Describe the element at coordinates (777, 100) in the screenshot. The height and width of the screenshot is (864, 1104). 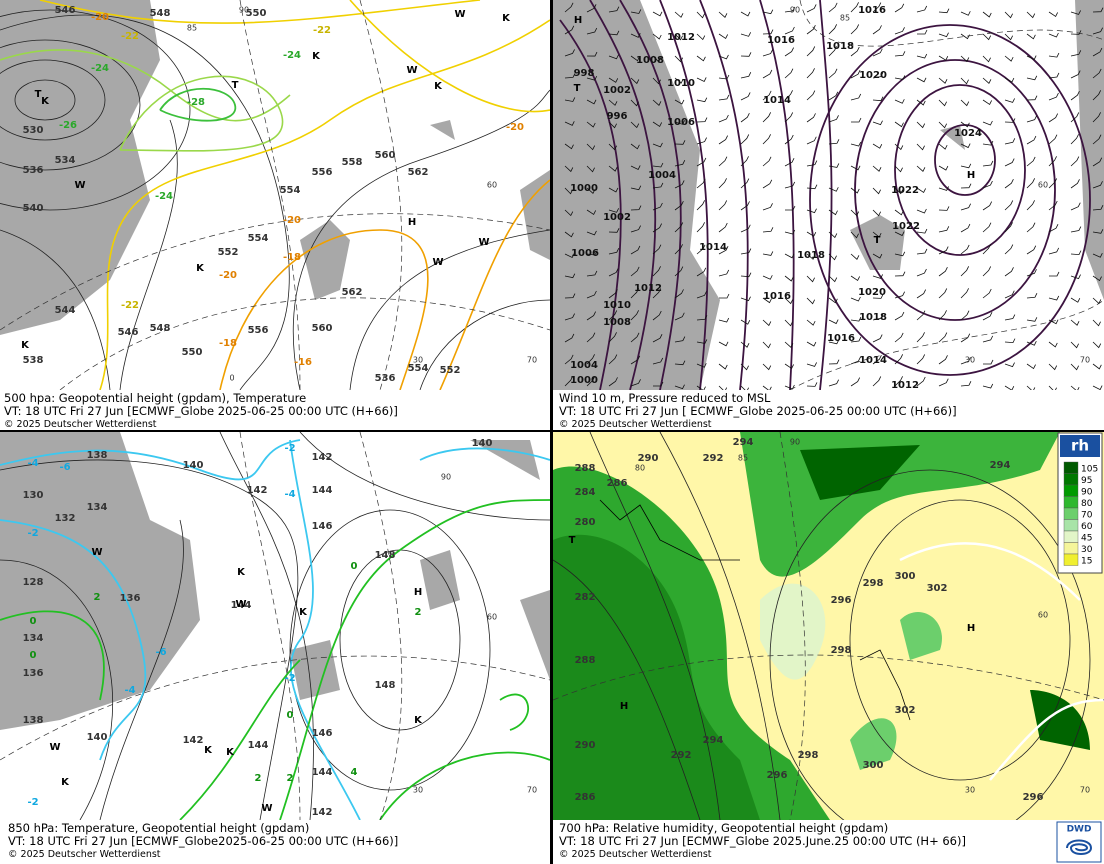
I see `contour-label: 1014` at that location.